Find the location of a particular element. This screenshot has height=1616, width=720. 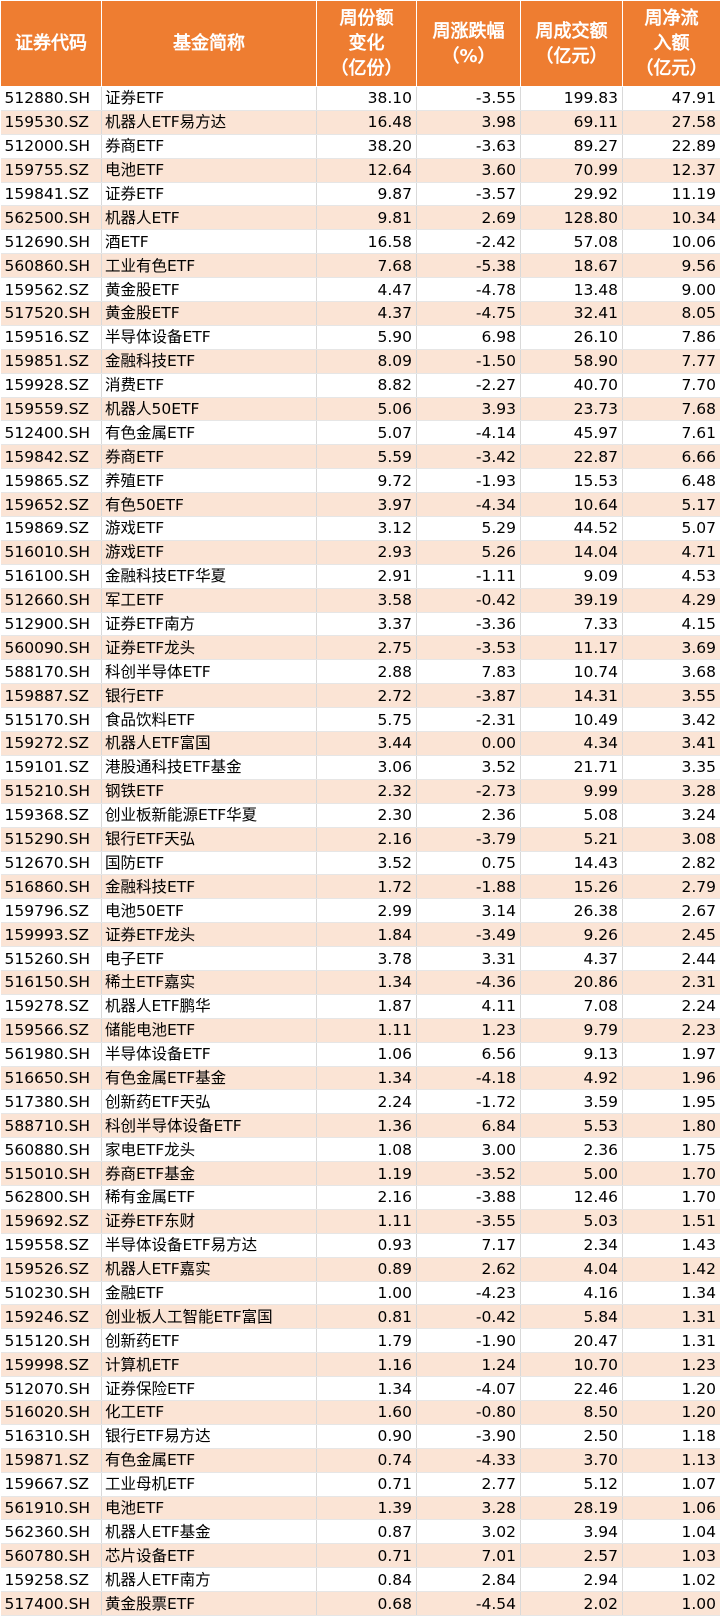

cell-weekly-change: 3.31 is located at coordinates (469, 959).